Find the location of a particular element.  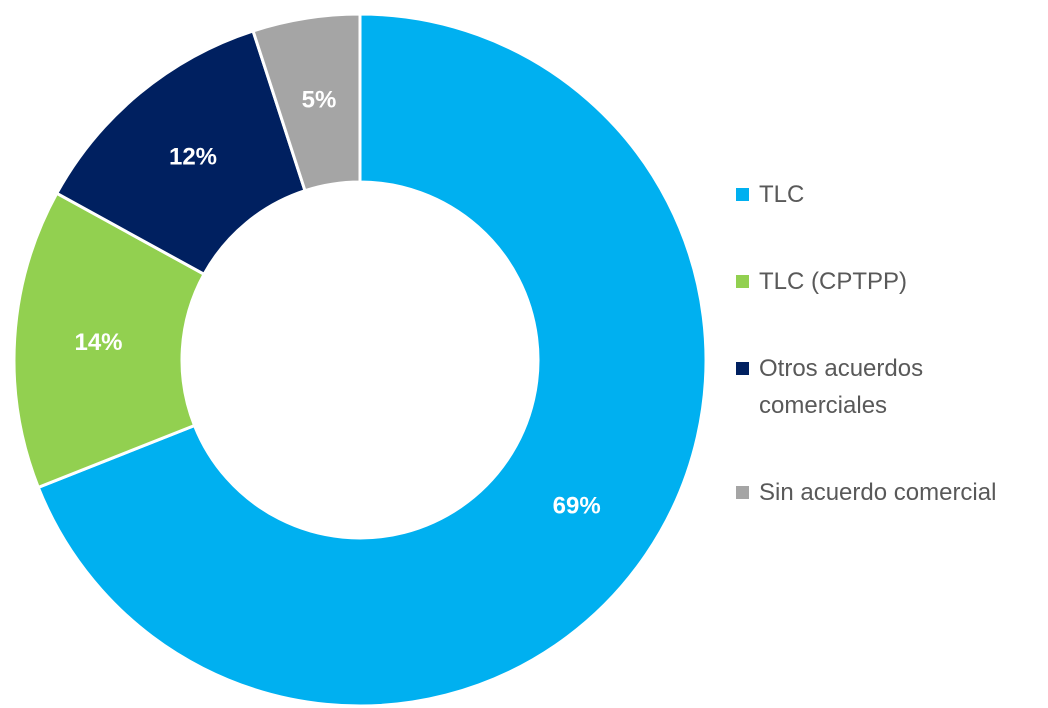

legend-label: TLC (CPTPP) is located at coordinates (833, 281).